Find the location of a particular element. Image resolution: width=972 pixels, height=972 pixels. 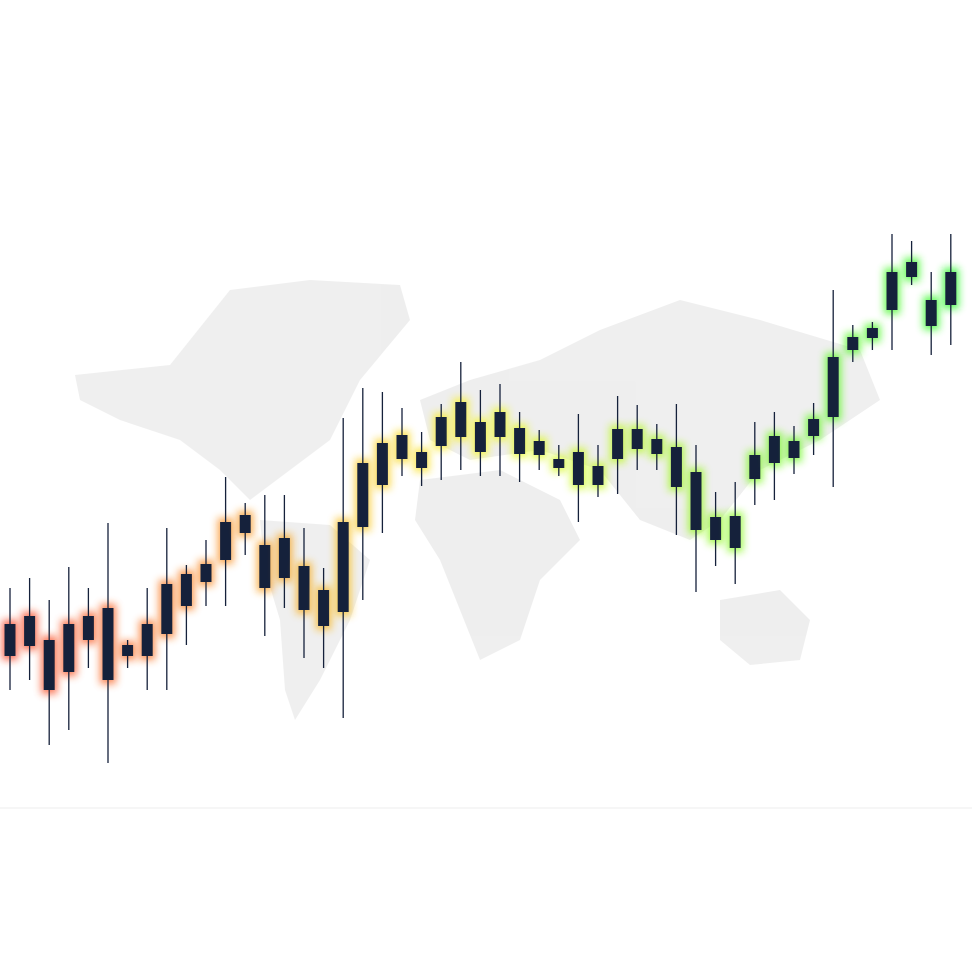

africa is located at coordinates (497, 565).